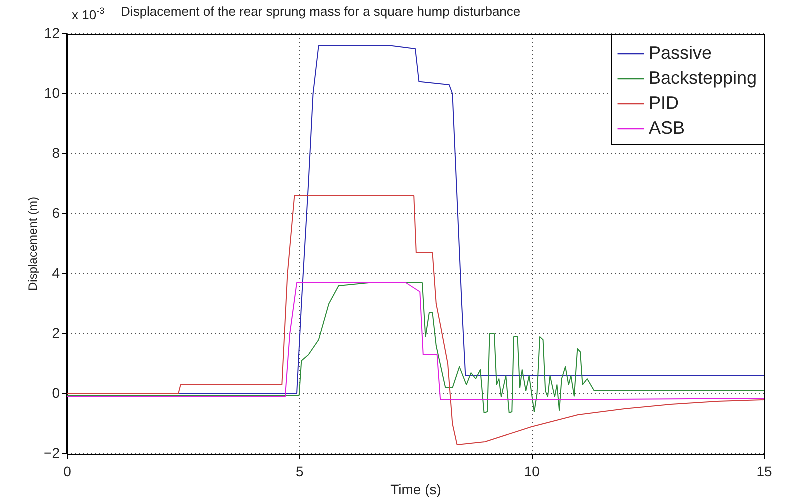 The height and width of the screenshot is (504, 785). I want to click on y-tick-label: 12, so click(52, 33).